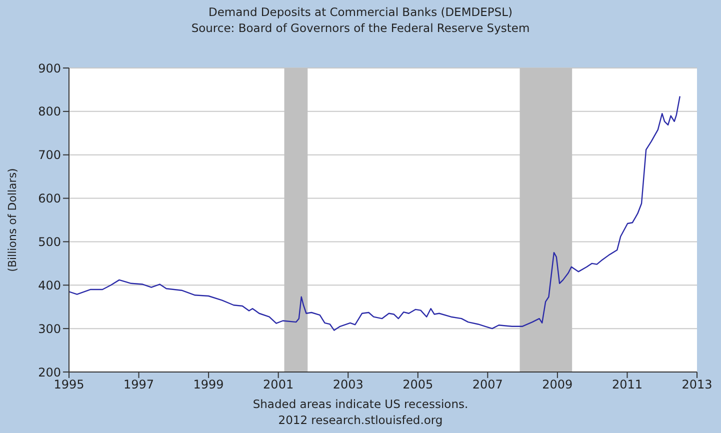 The height and width of the screenshot is (433, 721). I want to click on y-tick-label: 800, so click(49, 111).